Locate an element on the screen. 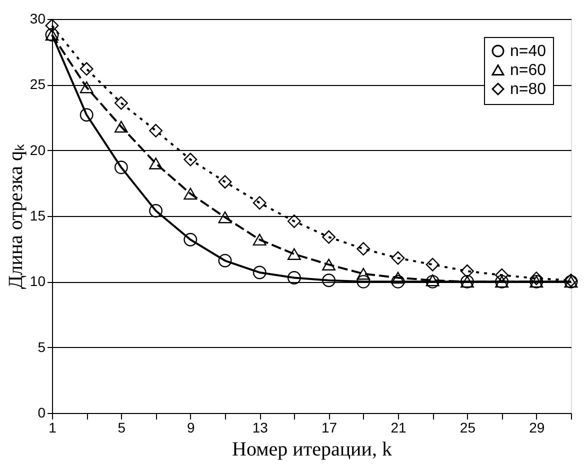 The width and height of the screenshot is (584, 464). y-tick-label: 15 is located at coordinates (38, 216).